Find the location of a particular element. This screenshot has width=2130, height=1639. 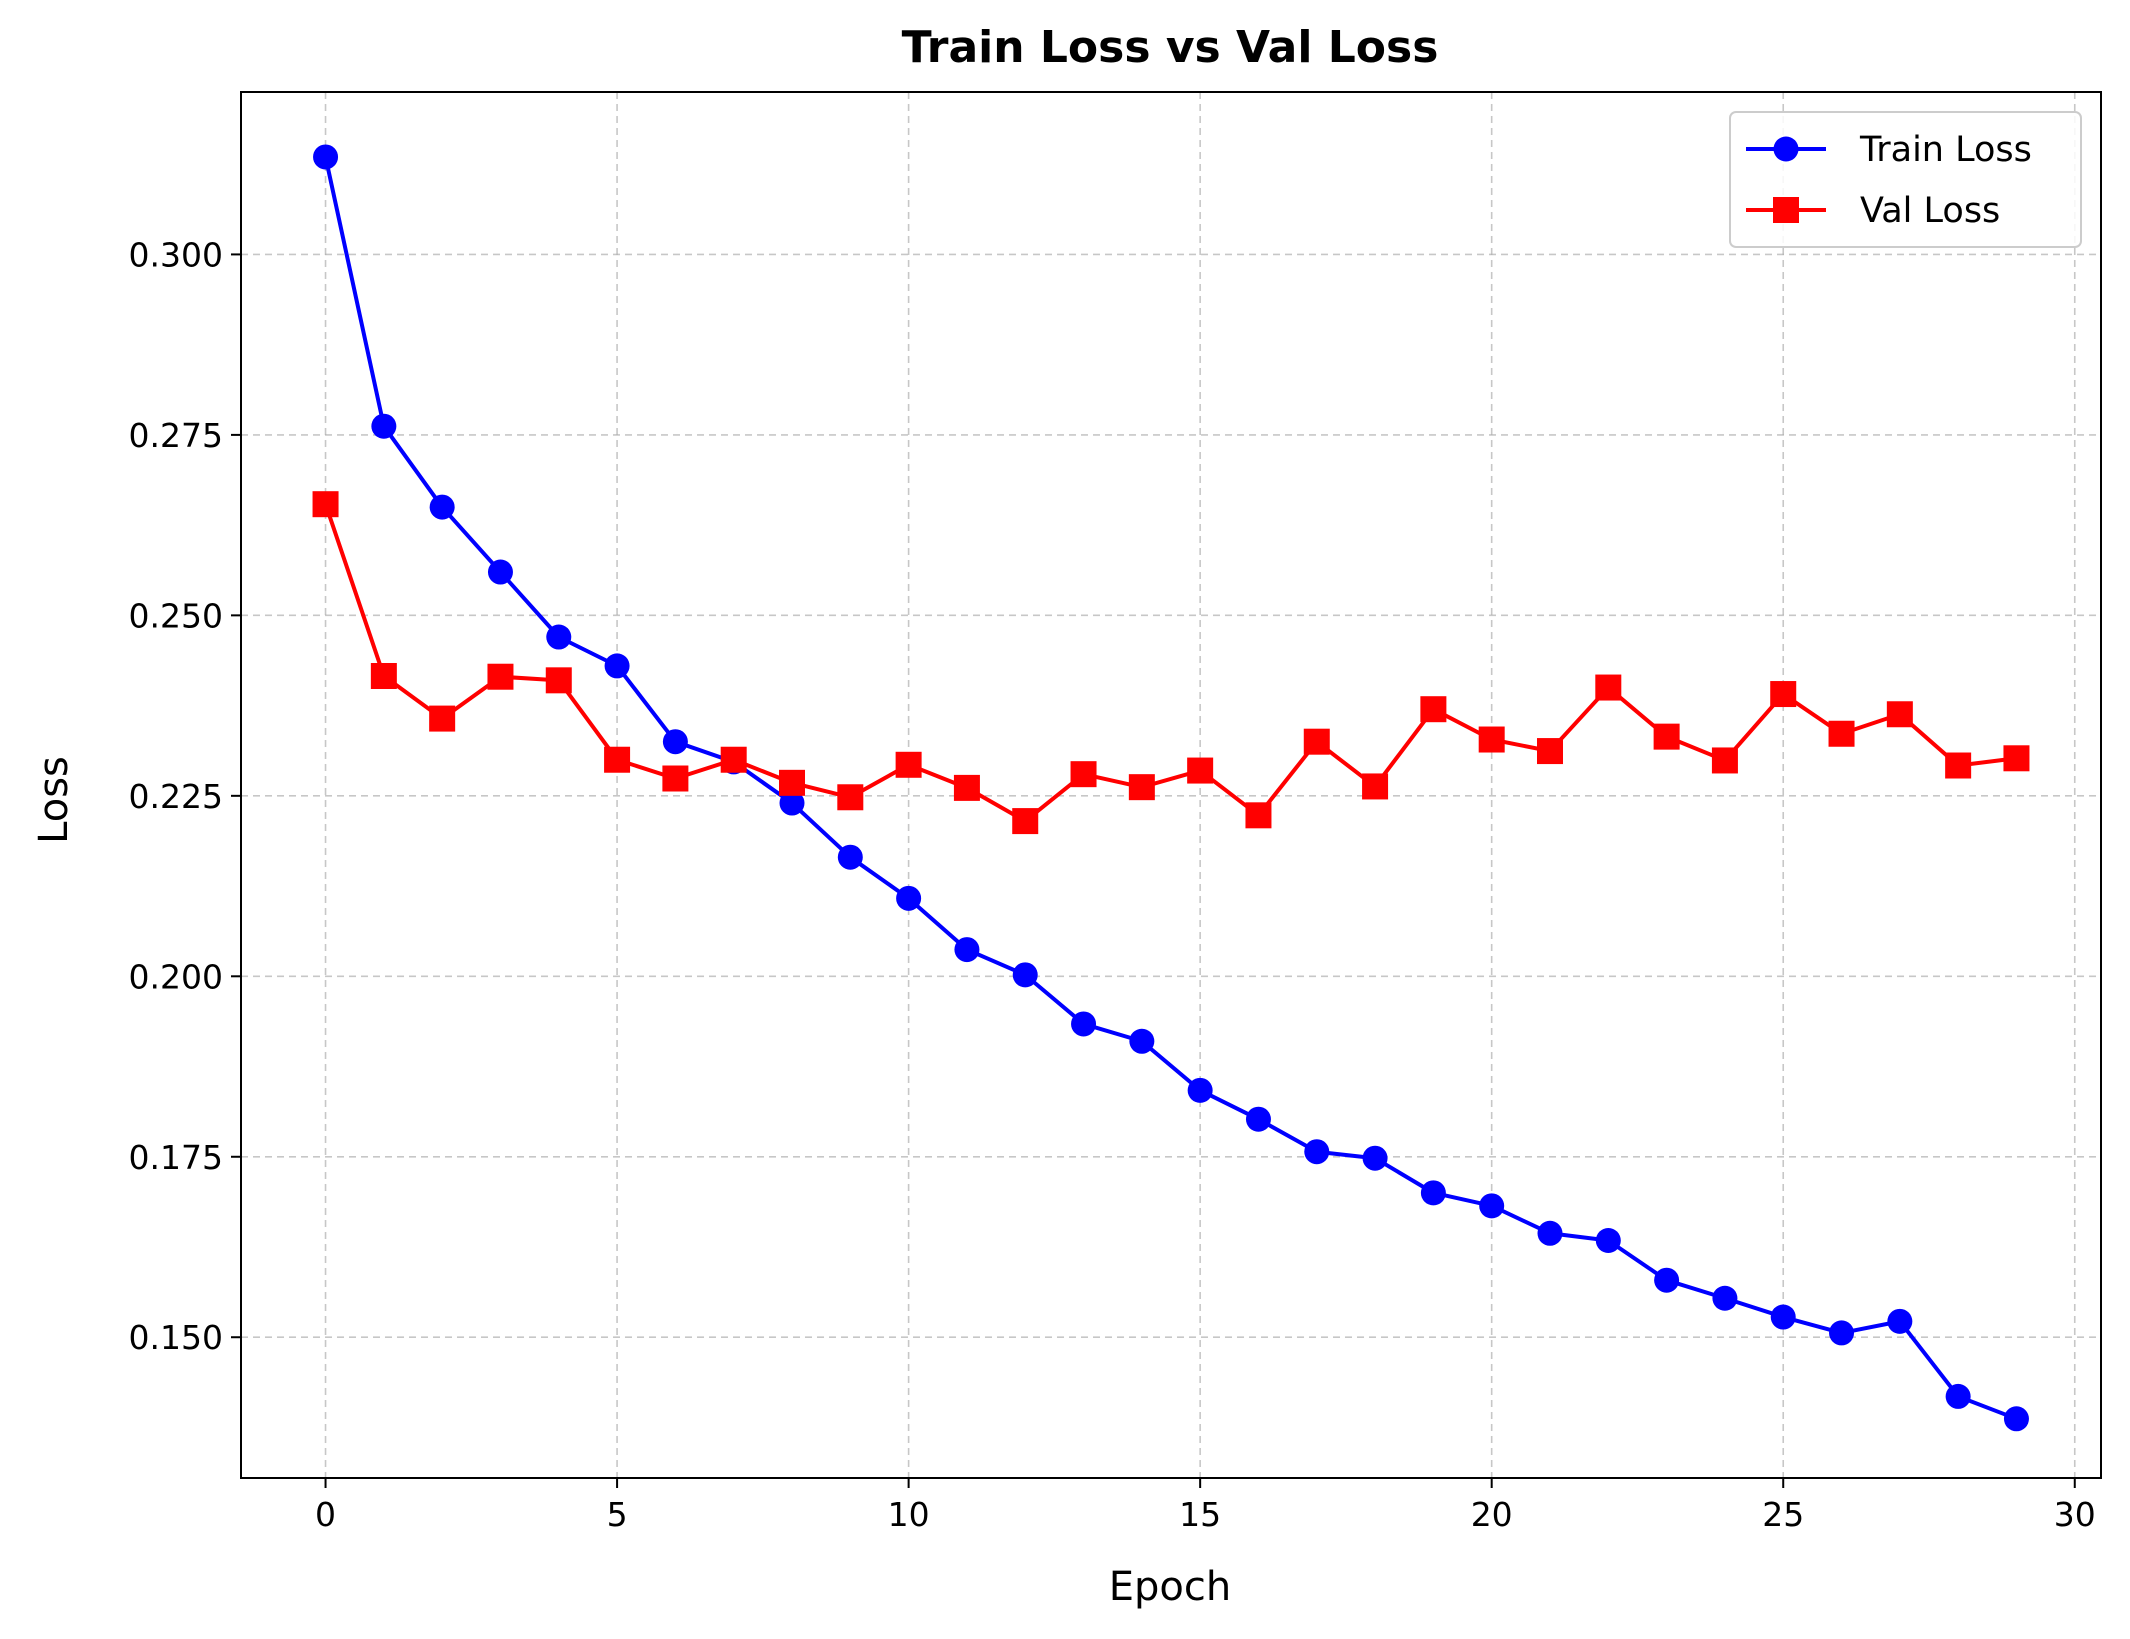

y-tick-label: 0.150 is located at coordinates (176, 1337).